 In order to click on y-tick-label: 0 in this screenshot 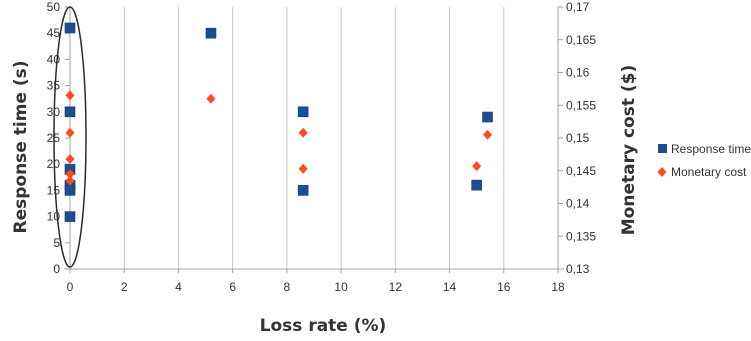, I will do `click(56, 269)`.